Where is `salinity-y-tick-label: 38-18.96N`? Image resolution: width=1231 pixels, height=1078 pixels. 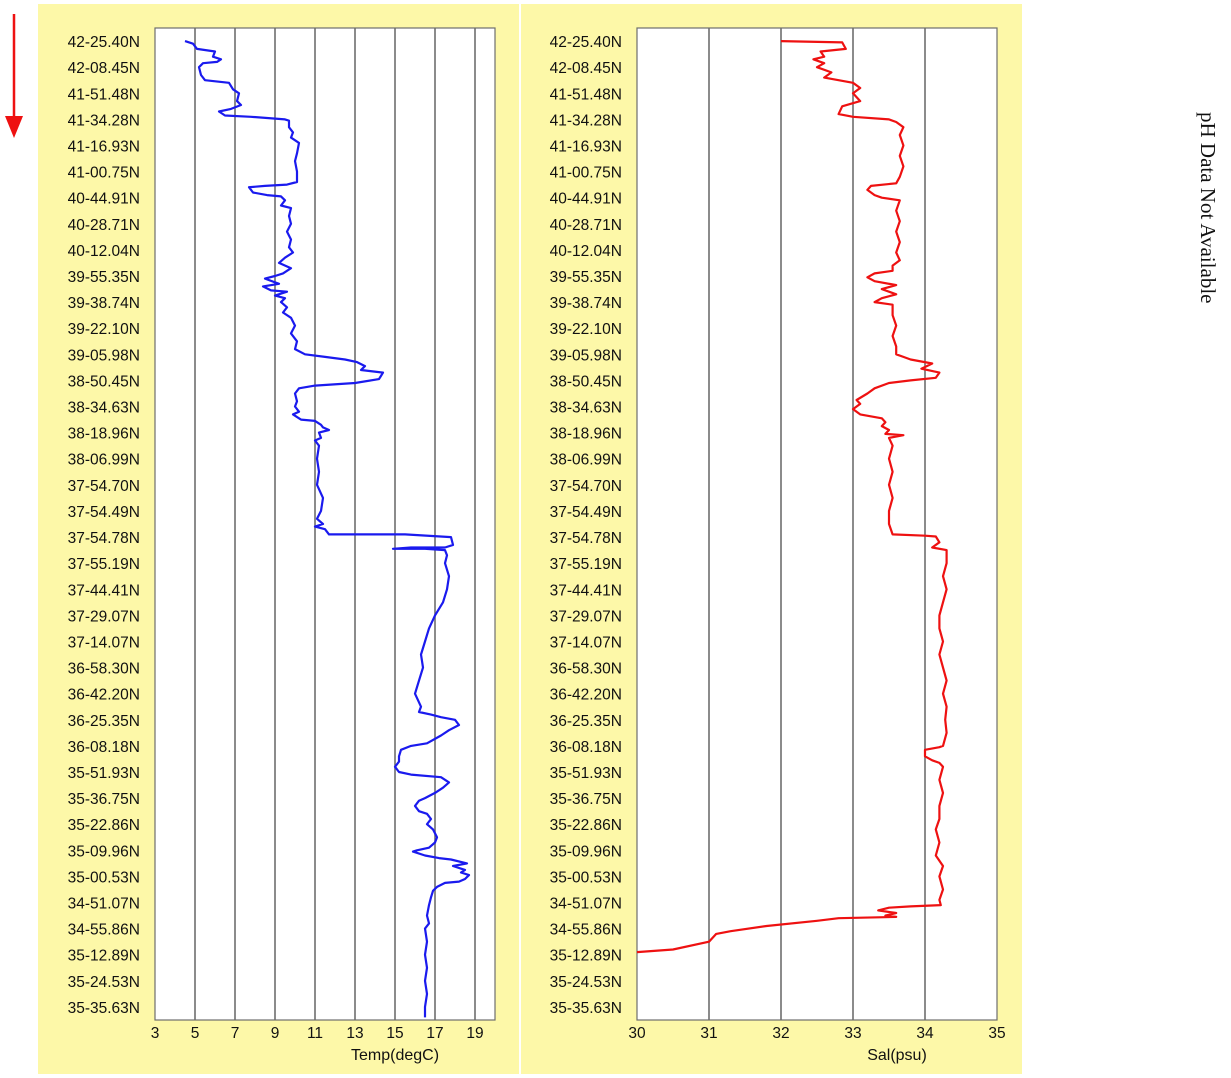
salinity-y-tick-label: 38-18.96N is located at coordinates (586, 434).